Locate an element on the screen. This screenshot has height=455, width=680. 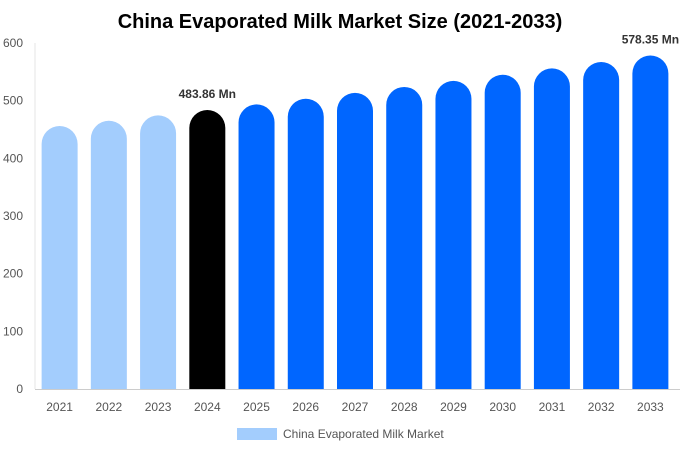
y-tick-label: 0 is located at coordinates (19, 389).